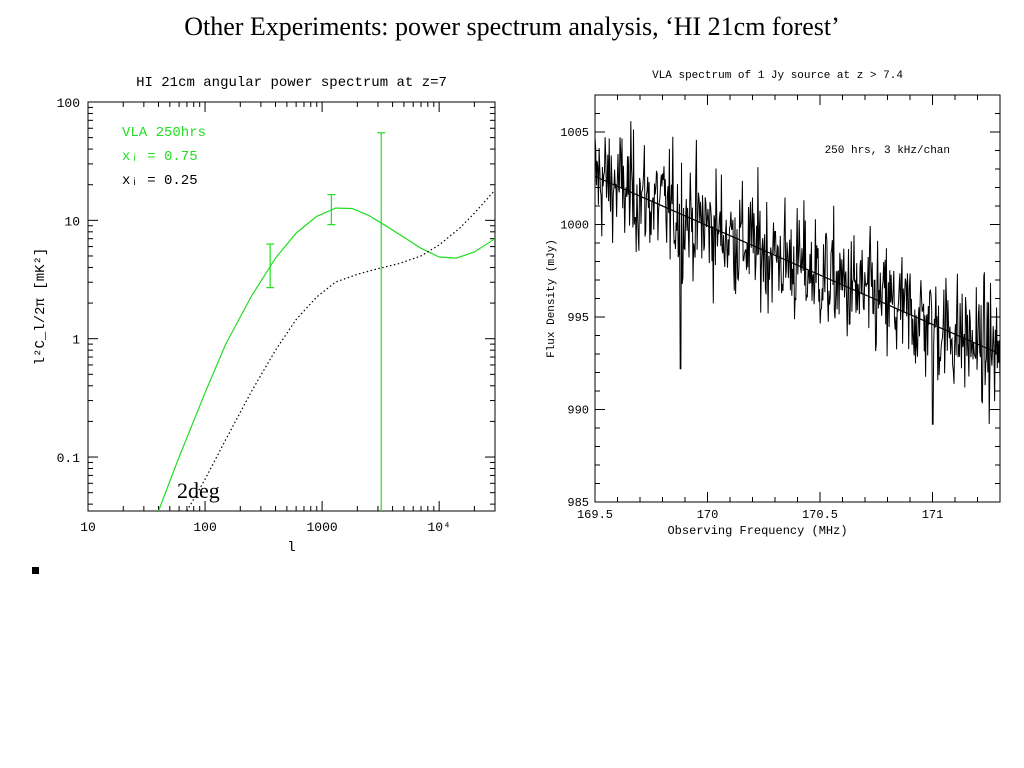 The height and width of the screenshot is (768, 1024). Describe the element at coordinates (708, 515) in the screenshot. I see `x-tick-label: 170` at that location.